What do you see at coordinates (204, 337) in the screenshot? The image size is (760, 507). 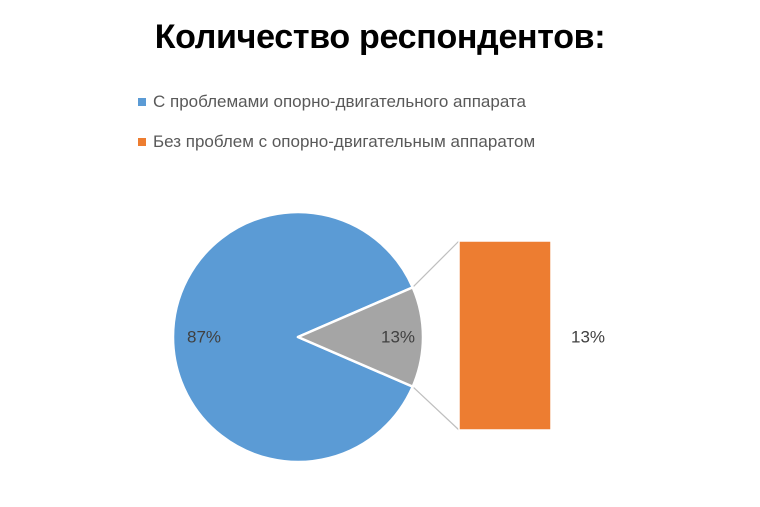 I see `data-label-with-problems: 87%` at bounding box center [204, 337].